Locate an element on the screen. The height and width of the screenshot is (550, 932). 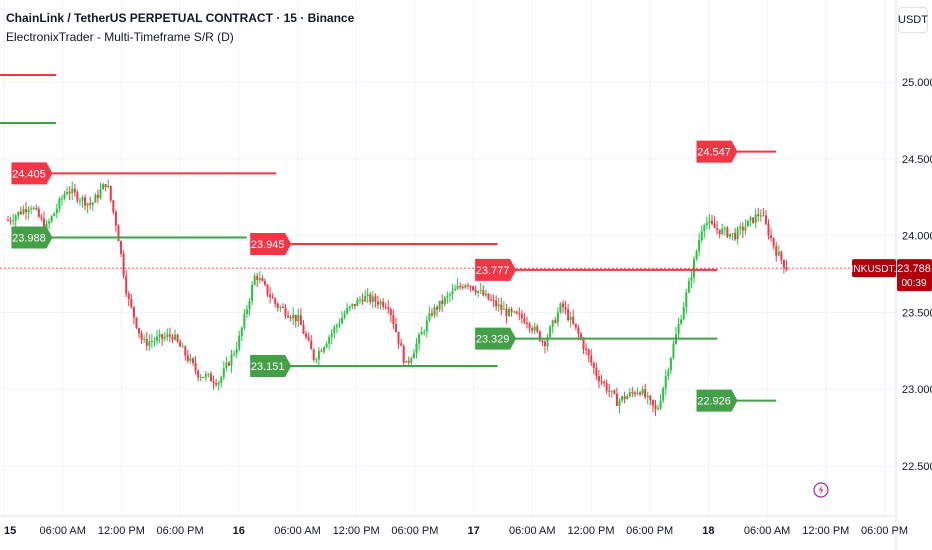
time-tick-label: 16 is located at coordinates (239, 531).